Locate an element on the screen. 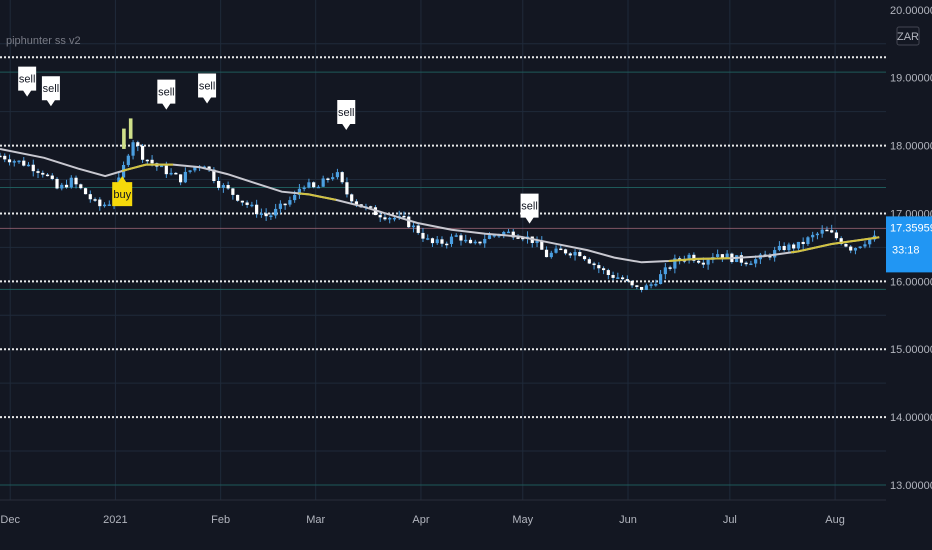 The image size is (932, 550). price-axis-bg is located at coordinates (909, 275).